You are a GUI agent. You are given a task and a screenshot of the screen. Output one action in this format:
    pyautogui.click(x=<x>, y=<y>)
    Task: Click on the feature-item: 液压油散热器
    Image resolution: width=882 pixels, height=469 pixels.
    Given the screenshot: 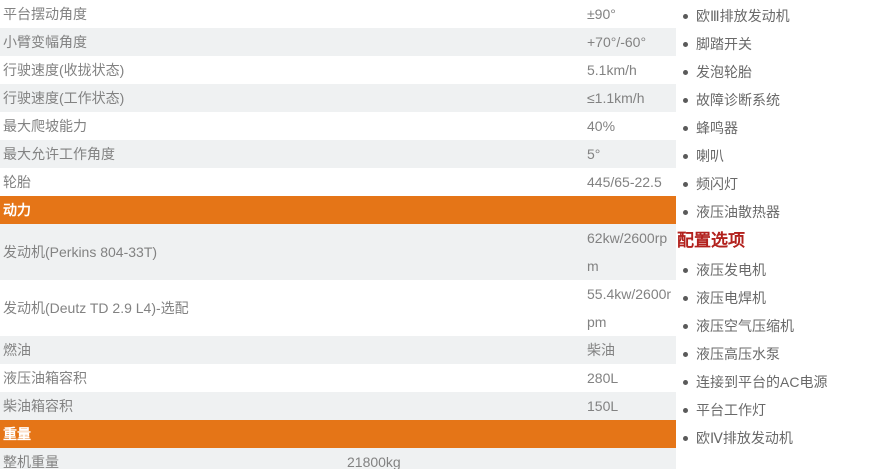 What is the action you would take?
    pyautogui.click(x=779, y=212)
    